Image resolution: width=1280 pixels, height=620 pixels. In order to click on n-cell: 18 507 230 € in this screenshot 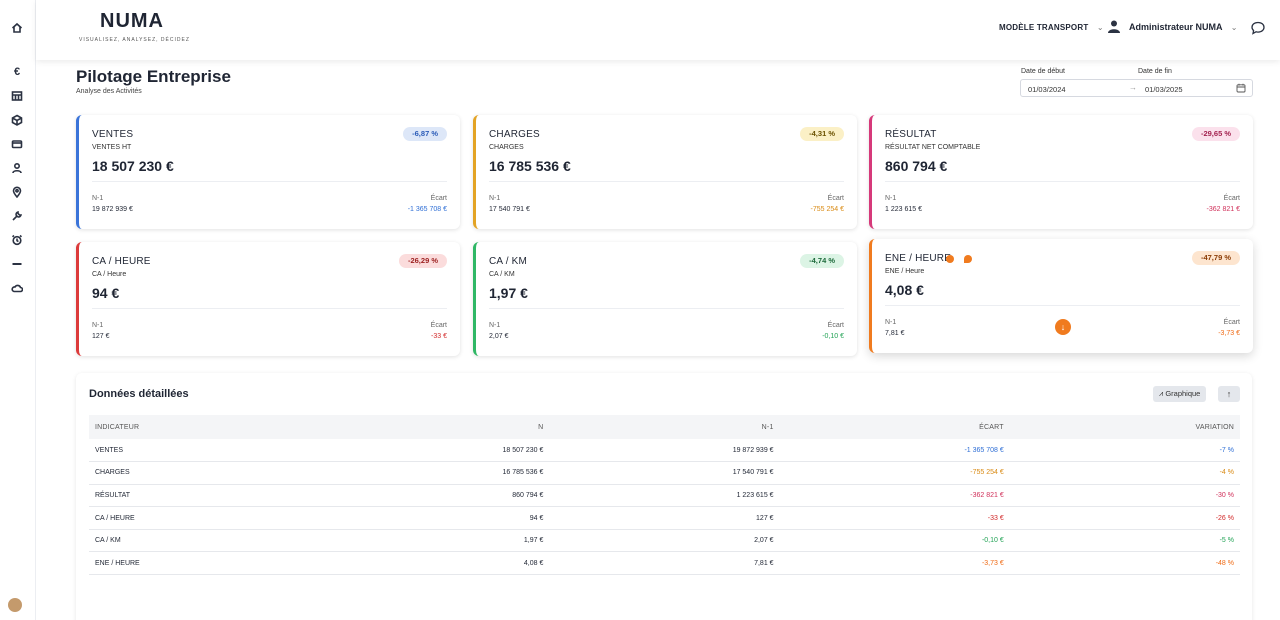, I will do `click(434, 451)`.